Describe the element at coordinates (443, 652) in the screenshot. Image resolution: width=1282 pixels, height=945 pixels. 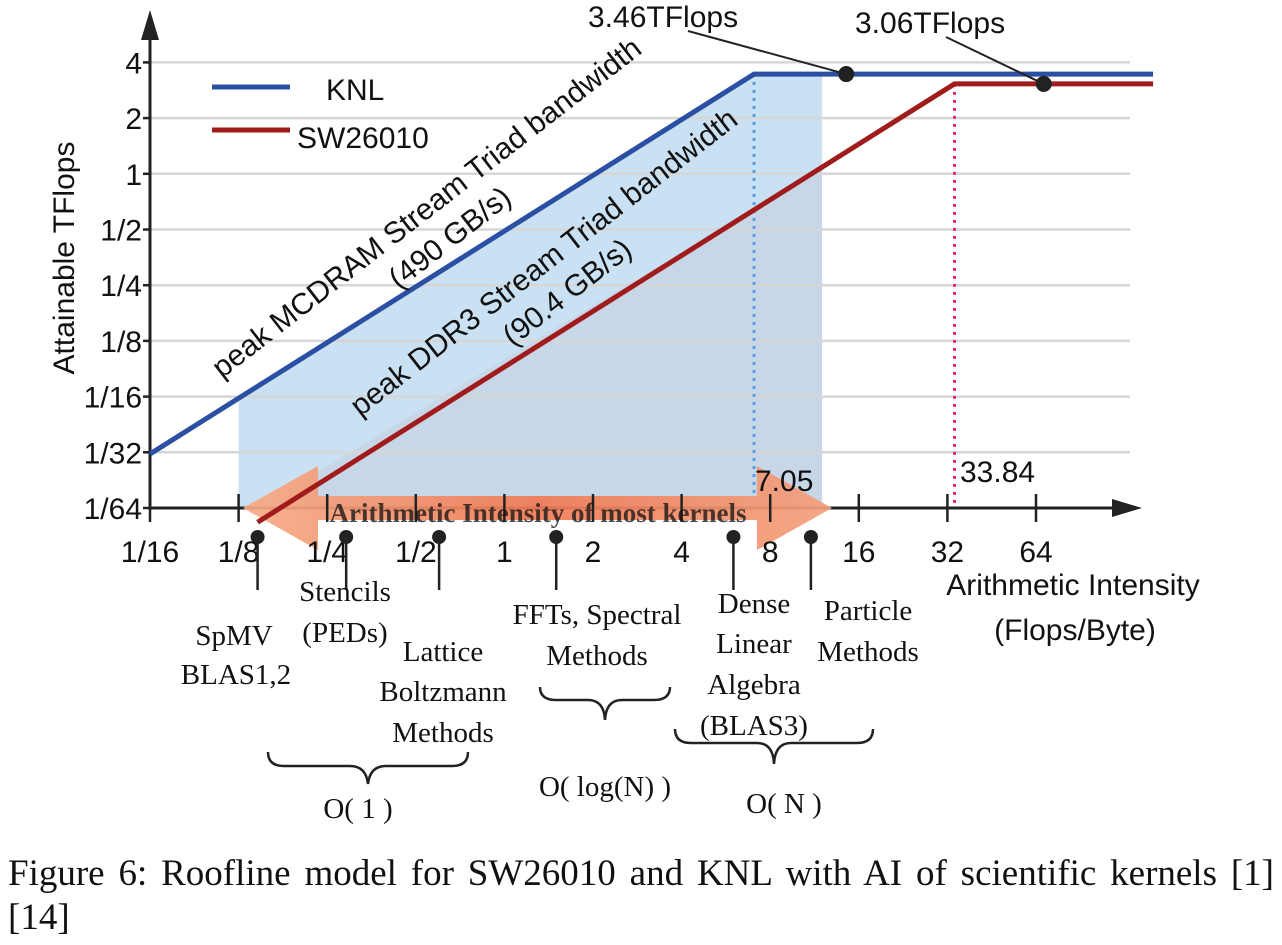
I see `kernel-label-lattice-line1: Lattice` at that location.